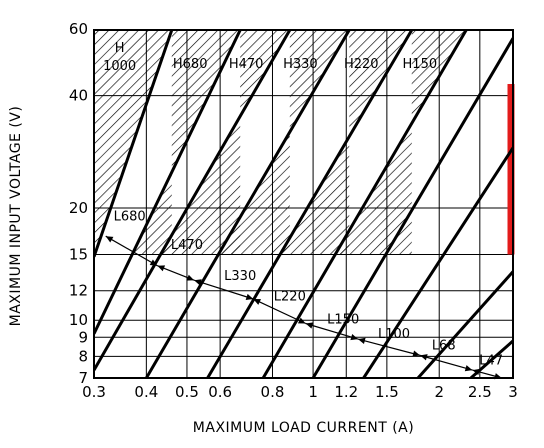  Describe the element at coordinates (83, 356) in the screenshot. I see `y-tick-label: 8` at that location.